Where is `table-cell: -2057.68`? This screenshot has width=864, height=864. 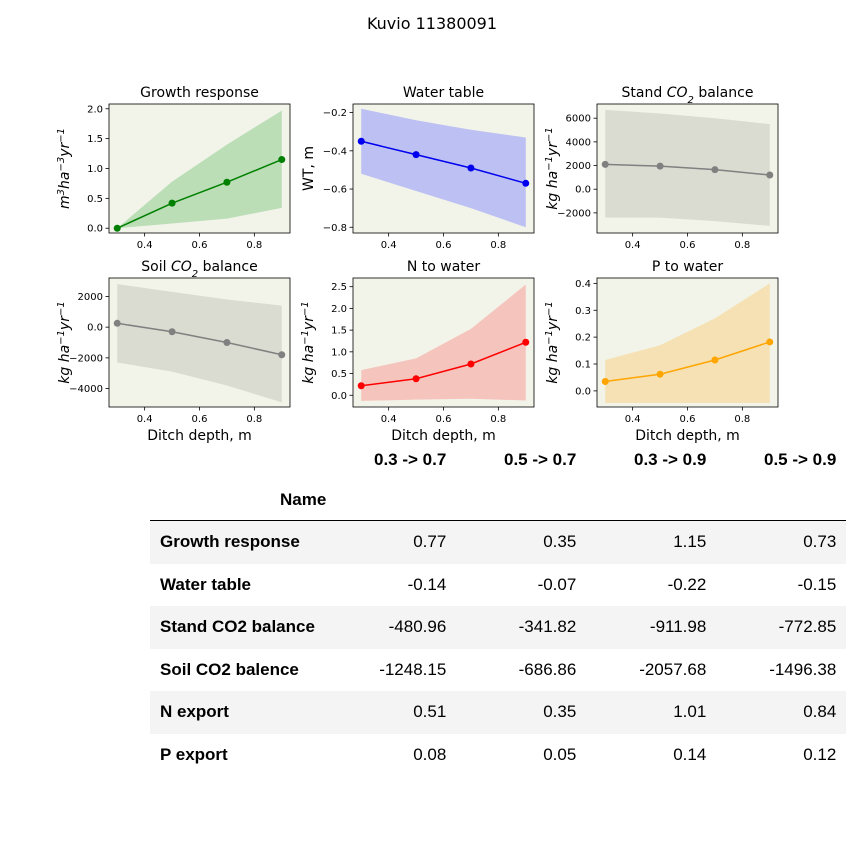 table-cell: -2057.68 is located at coordinates (673, 669).